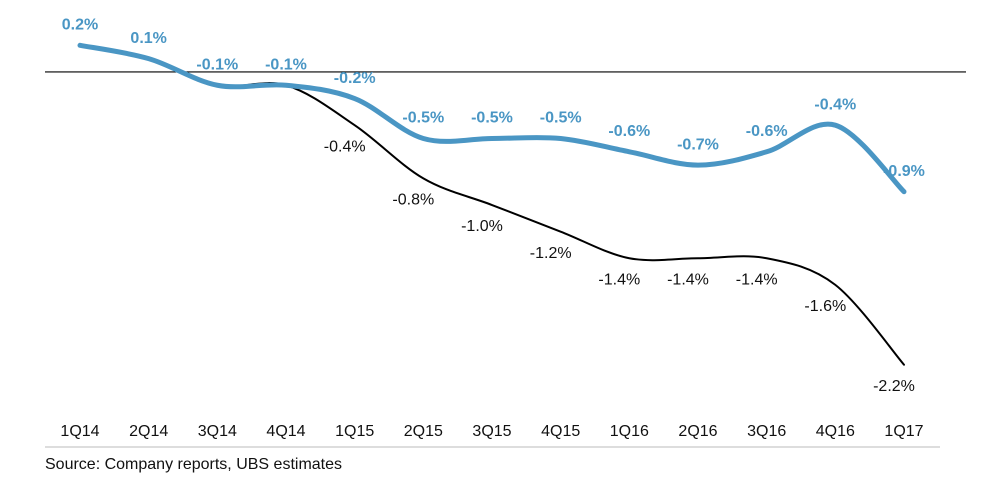 The width and height of the screenshot is (986, 493). Describe the element at coordinates (894, 386) in the screenshot. I see `data-label: -2.2%` at that location.